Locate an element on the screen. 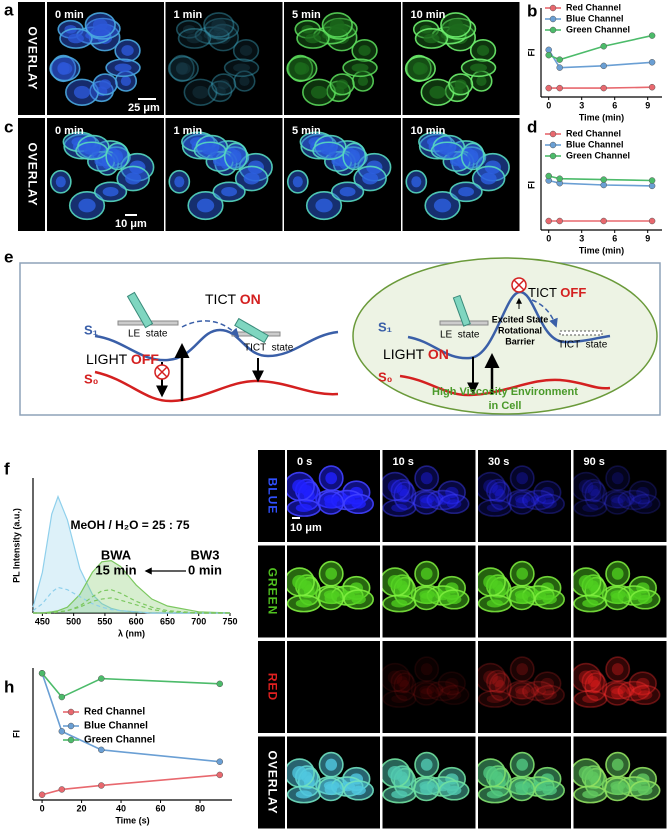  x-tick-label: 80 is located at coordinates (200, 808).